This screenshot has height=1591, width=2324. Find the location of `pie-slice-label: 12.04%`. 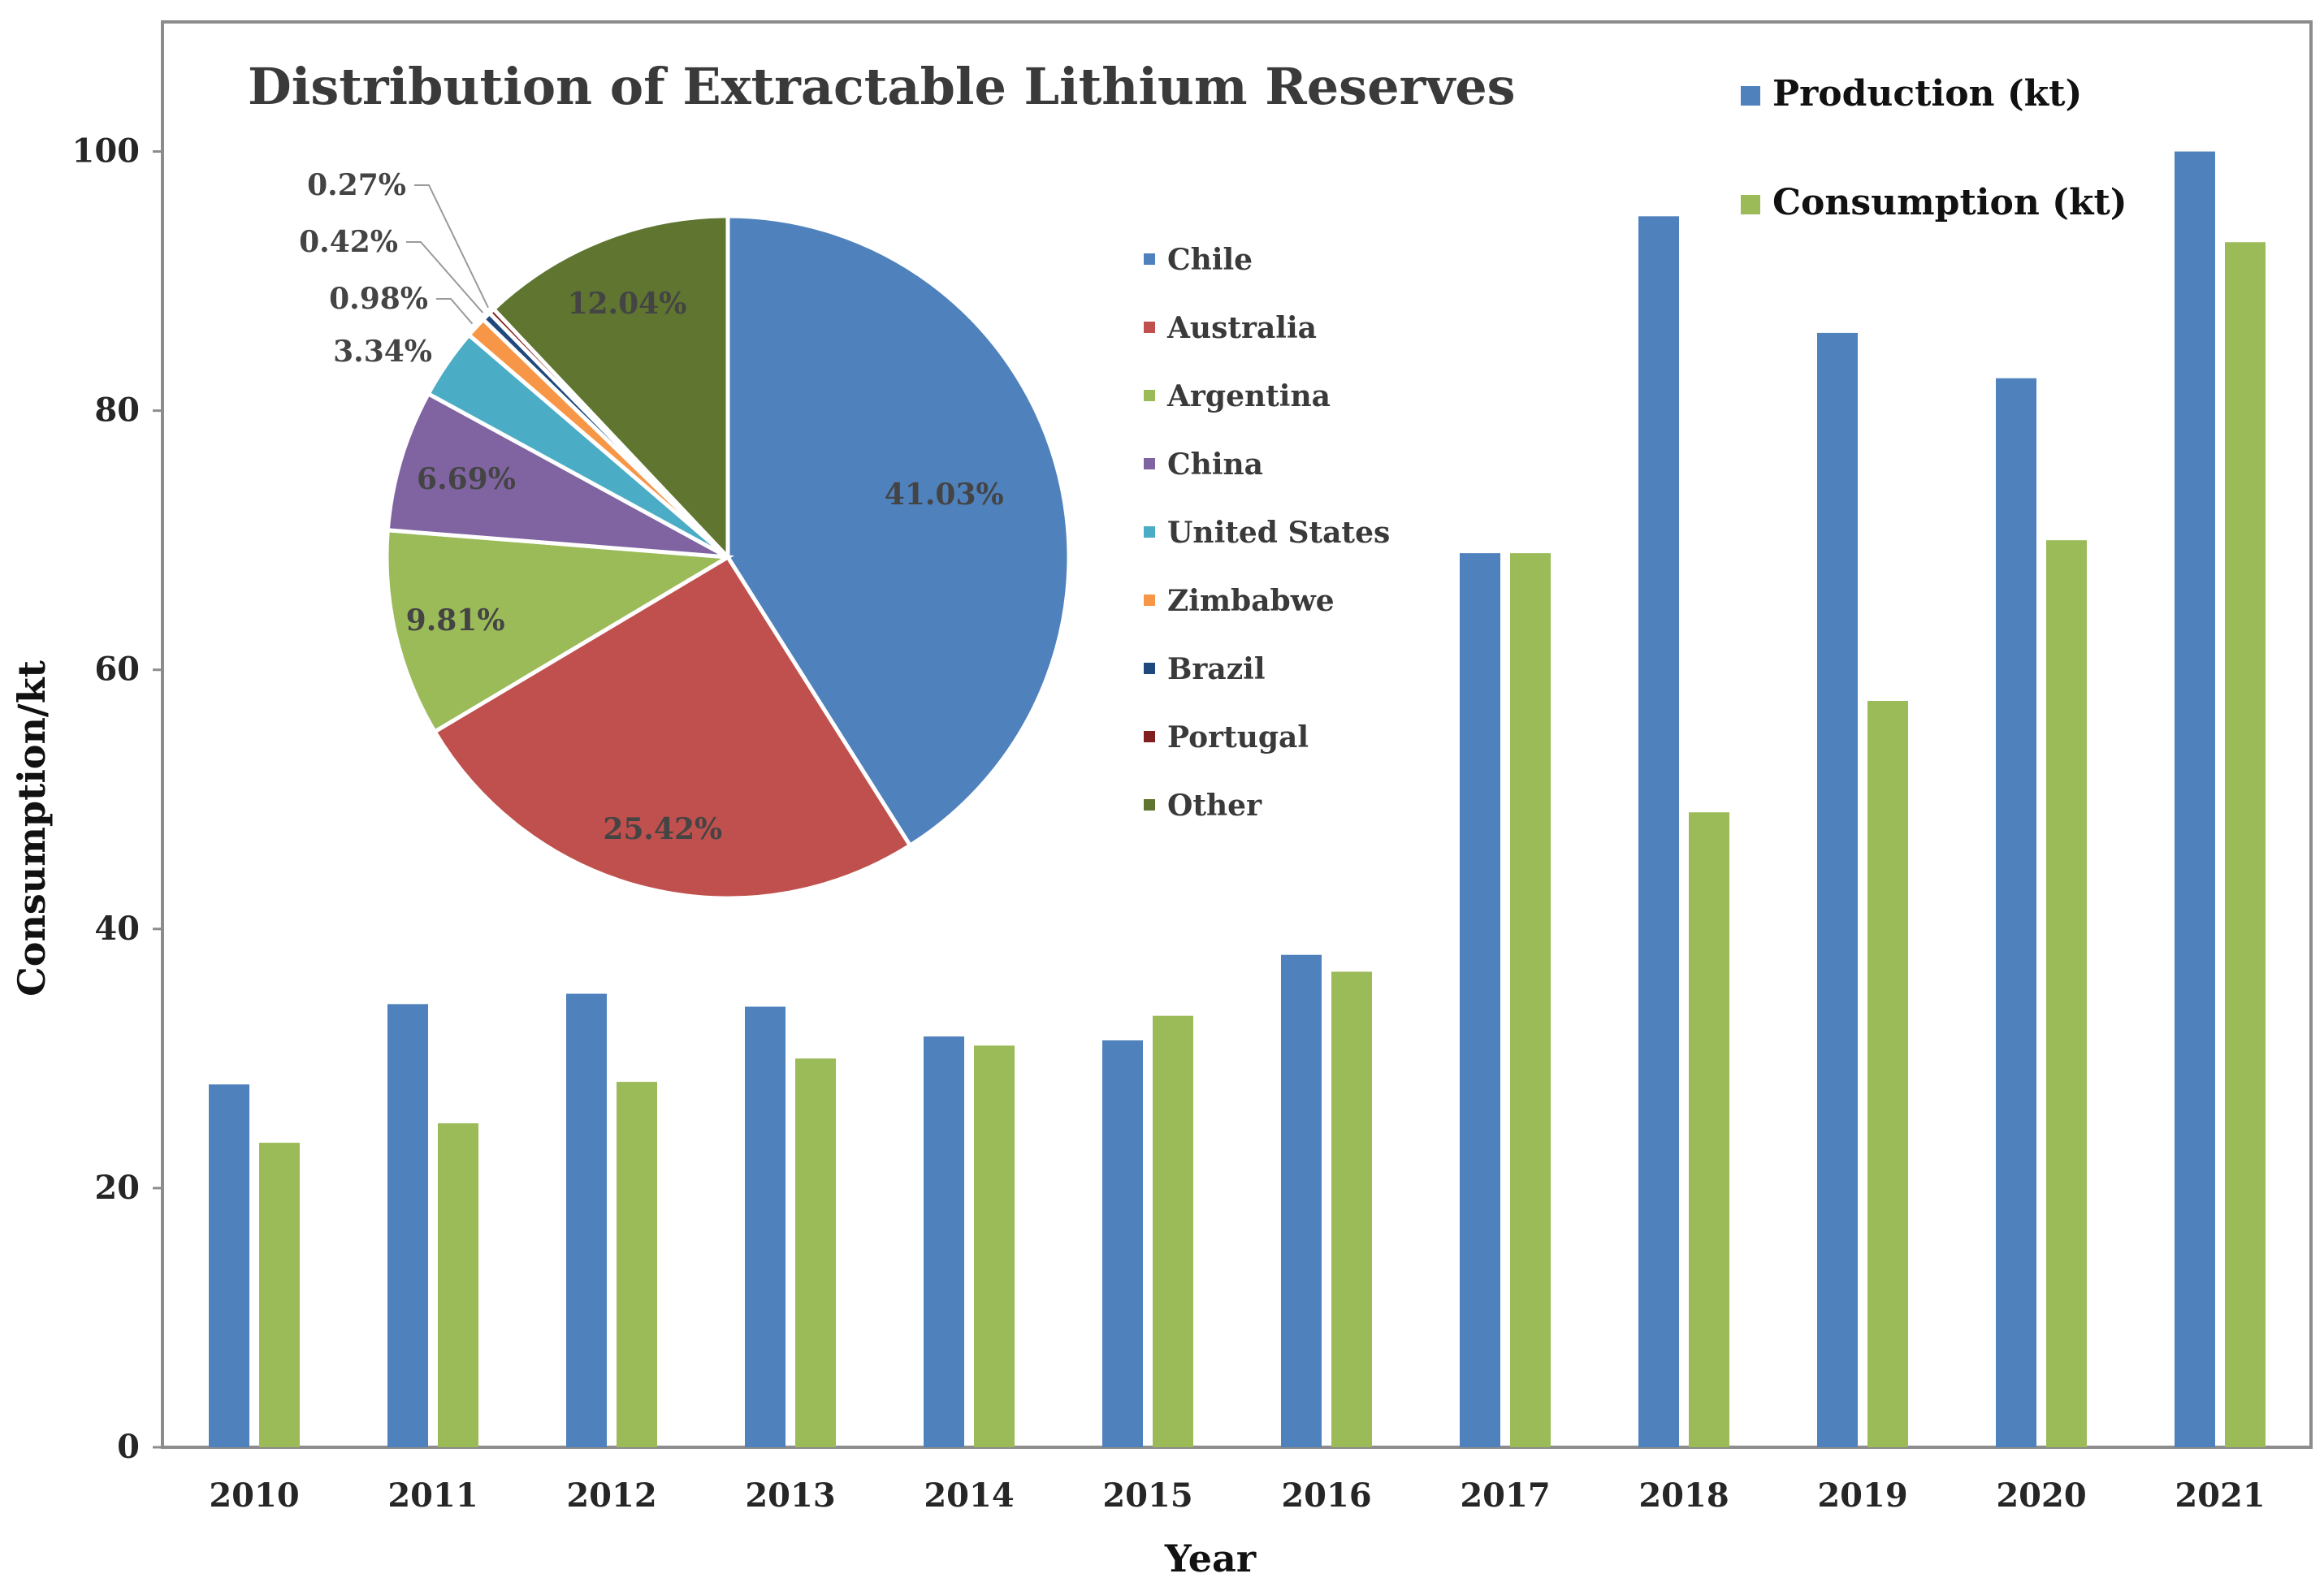

pie-slice-label: 12.04% is located at coordinates (626, 304).